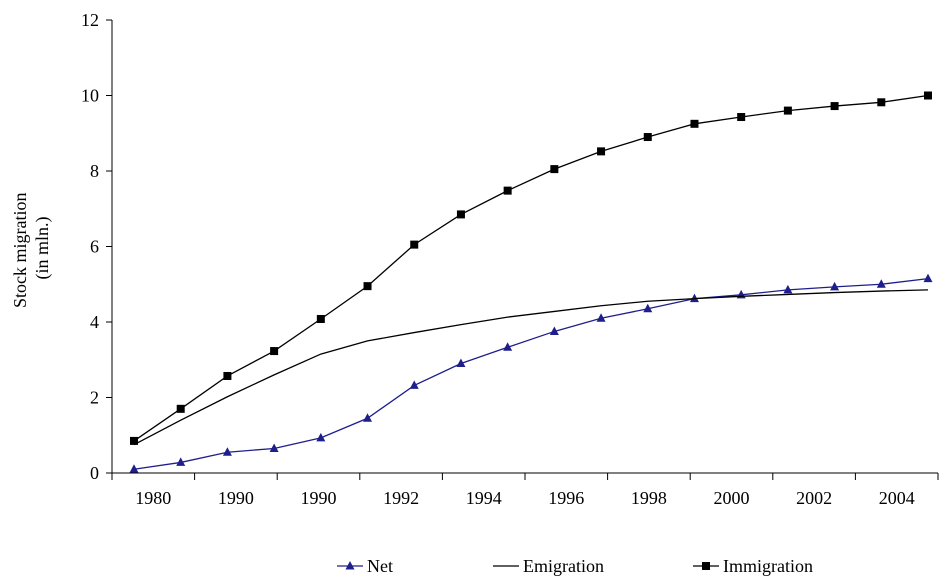 This screenshot has width=945, height=582. Describe the element at coordinates (20, 251) in the screenshot. I see `y-axis-title-line-1: Stock migration` at that location.